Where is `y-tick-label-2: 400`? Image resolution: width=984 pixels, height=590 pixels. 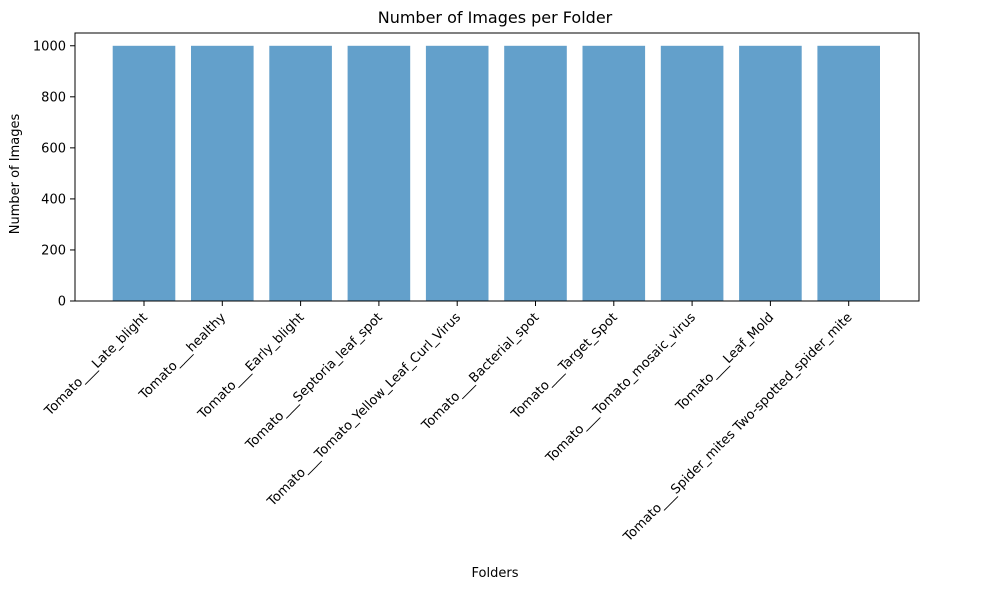 y-tick-label-2: 400 is located at coordinates (53, 199).